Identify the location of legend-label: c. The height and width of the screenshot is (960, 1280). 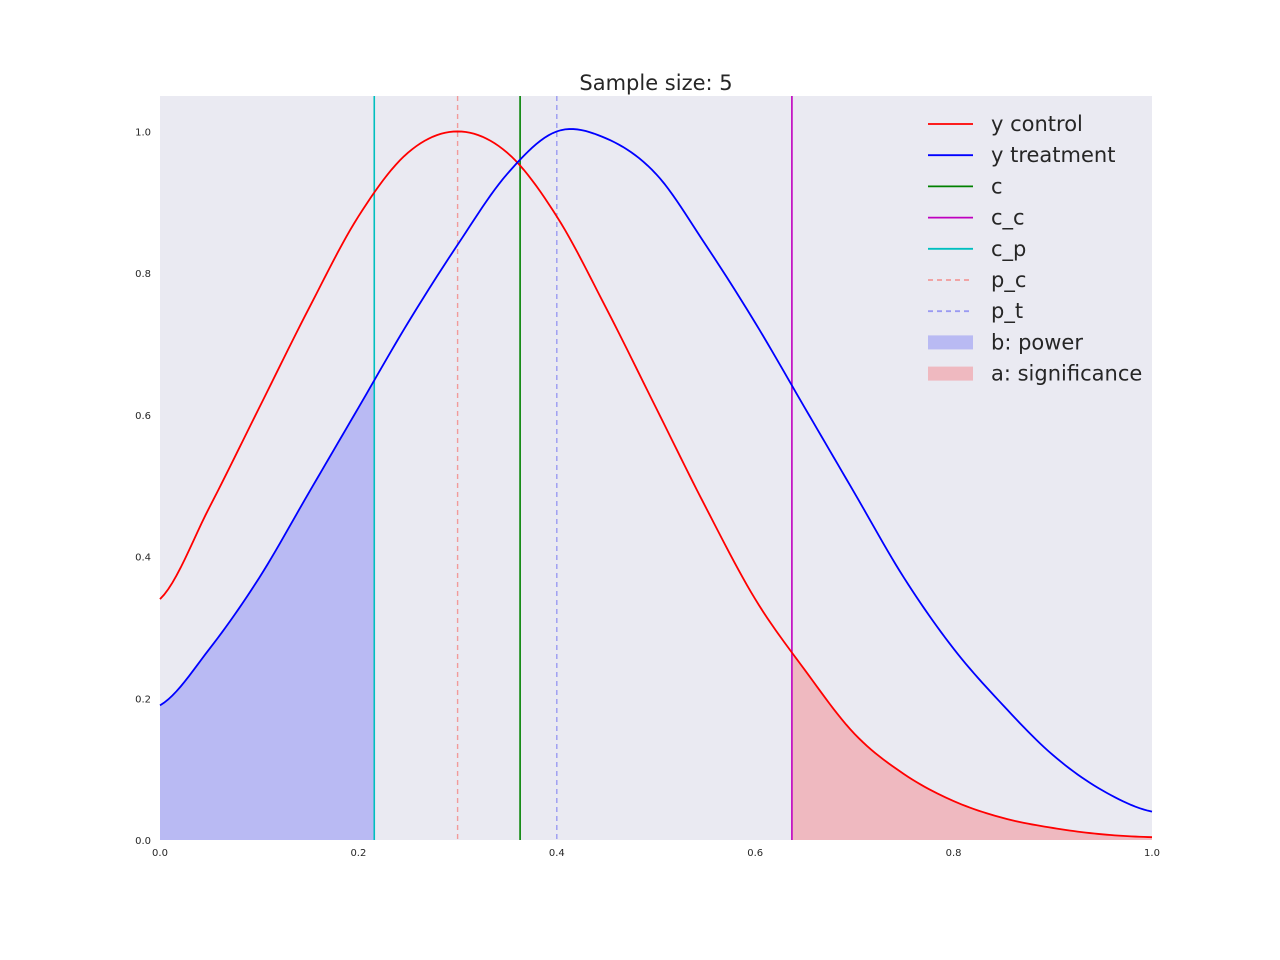
(997, 186).